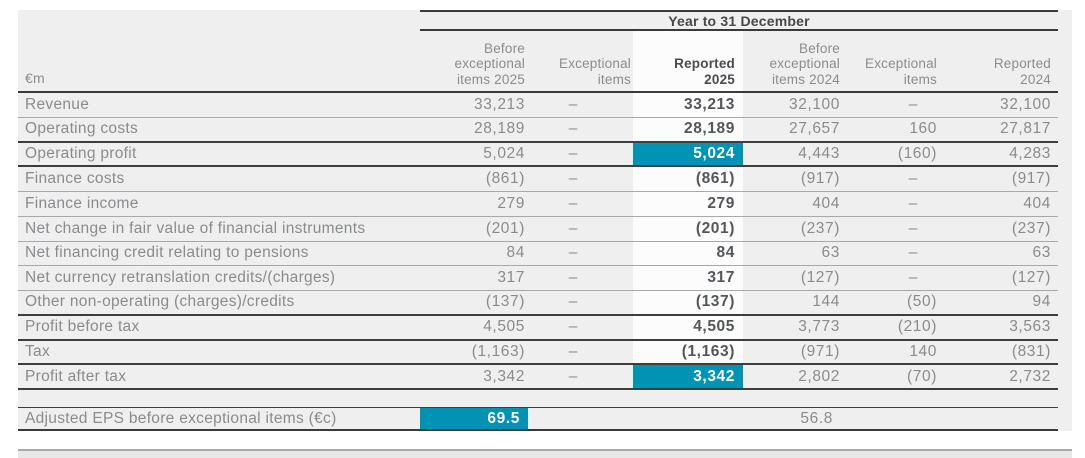 The image size is (1085, 458). What do you see at coordinates (739, 20) in the screenshot?
I see `period-header: Year to 31 December` at bounding box center [739, 20].